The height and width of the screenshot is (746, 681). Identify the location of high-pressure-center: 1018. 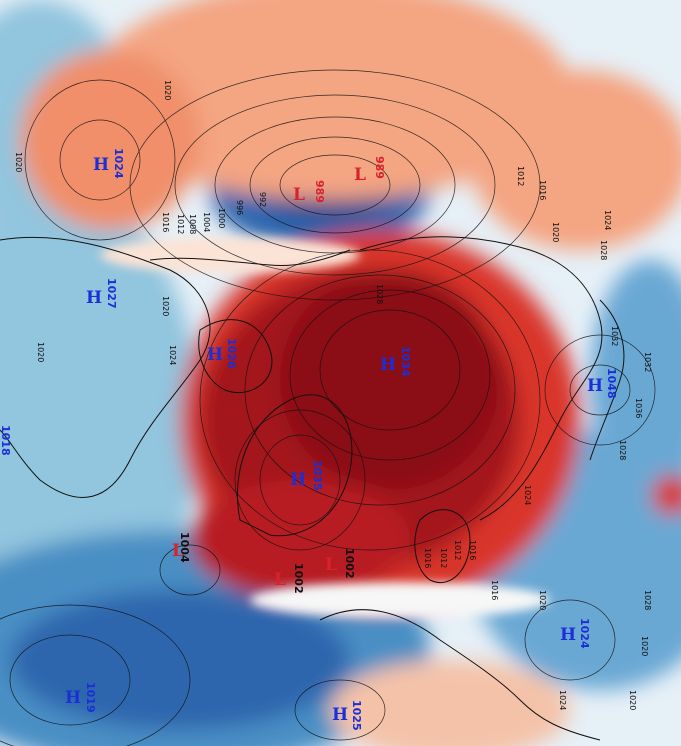
(6, 440).